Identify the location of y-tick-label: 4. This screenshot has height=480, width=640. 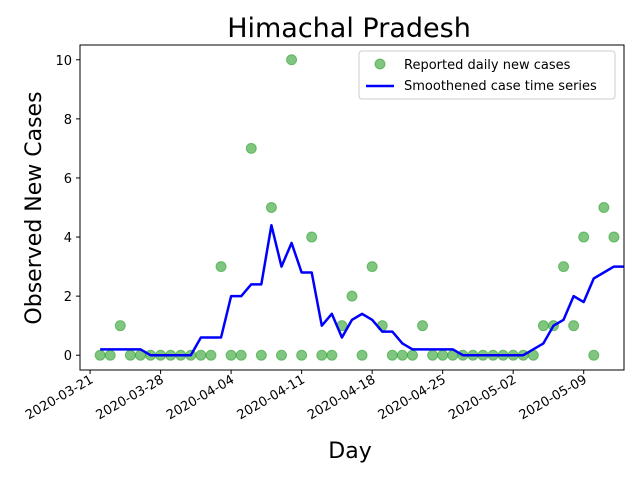
(68, 238).